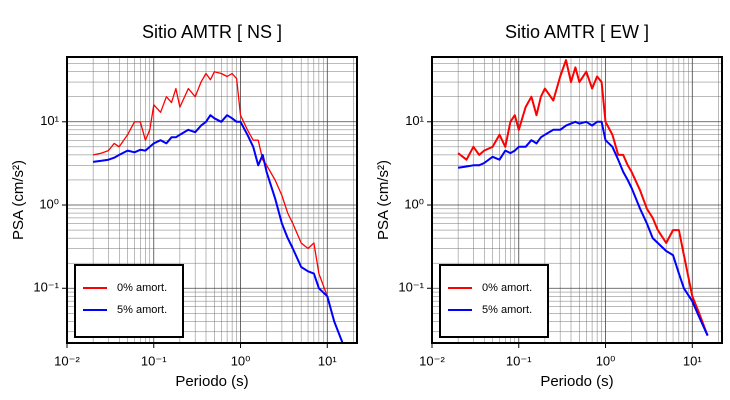  Describe the element at coordinates (212, 32) in the screenshot. I see `chart-title: Sitio AMTR [ NS ]` at that location.